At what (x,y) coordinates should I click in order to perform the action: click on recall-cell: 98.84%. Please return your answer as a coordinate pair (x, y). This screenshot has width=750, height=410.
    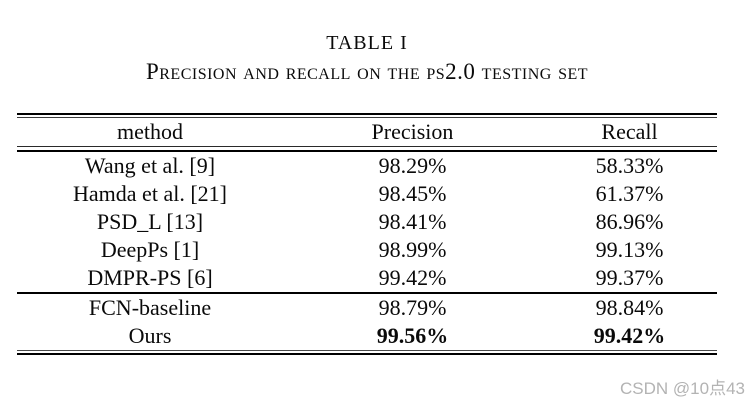
    Looking at the image, I should click on (629, 307).